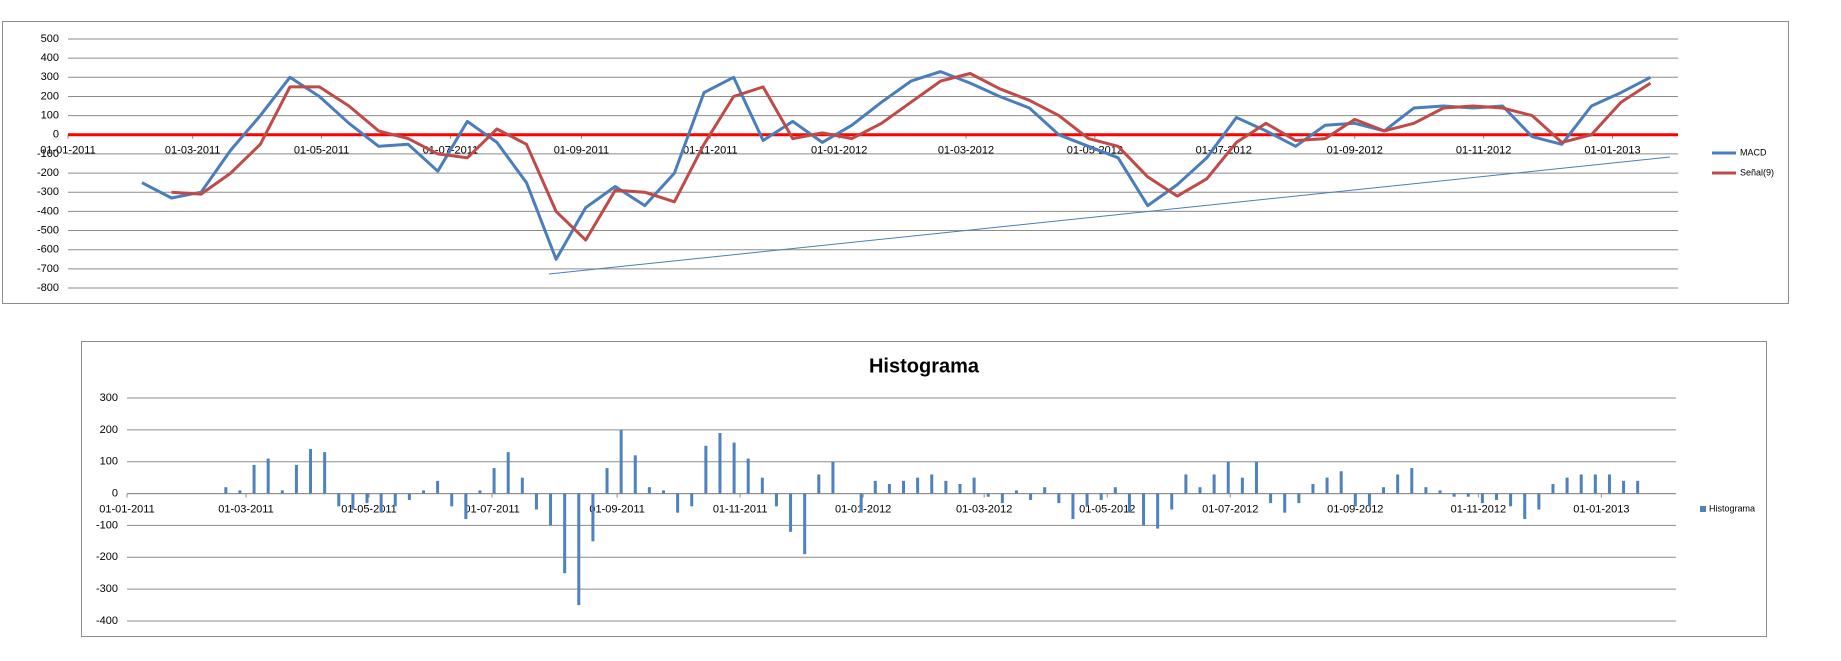 This screenshot has width=1841, height=661. Describe the element at coordinates (1732, 508) in the screenshot. I see `legend-label: Histograma` at that location.